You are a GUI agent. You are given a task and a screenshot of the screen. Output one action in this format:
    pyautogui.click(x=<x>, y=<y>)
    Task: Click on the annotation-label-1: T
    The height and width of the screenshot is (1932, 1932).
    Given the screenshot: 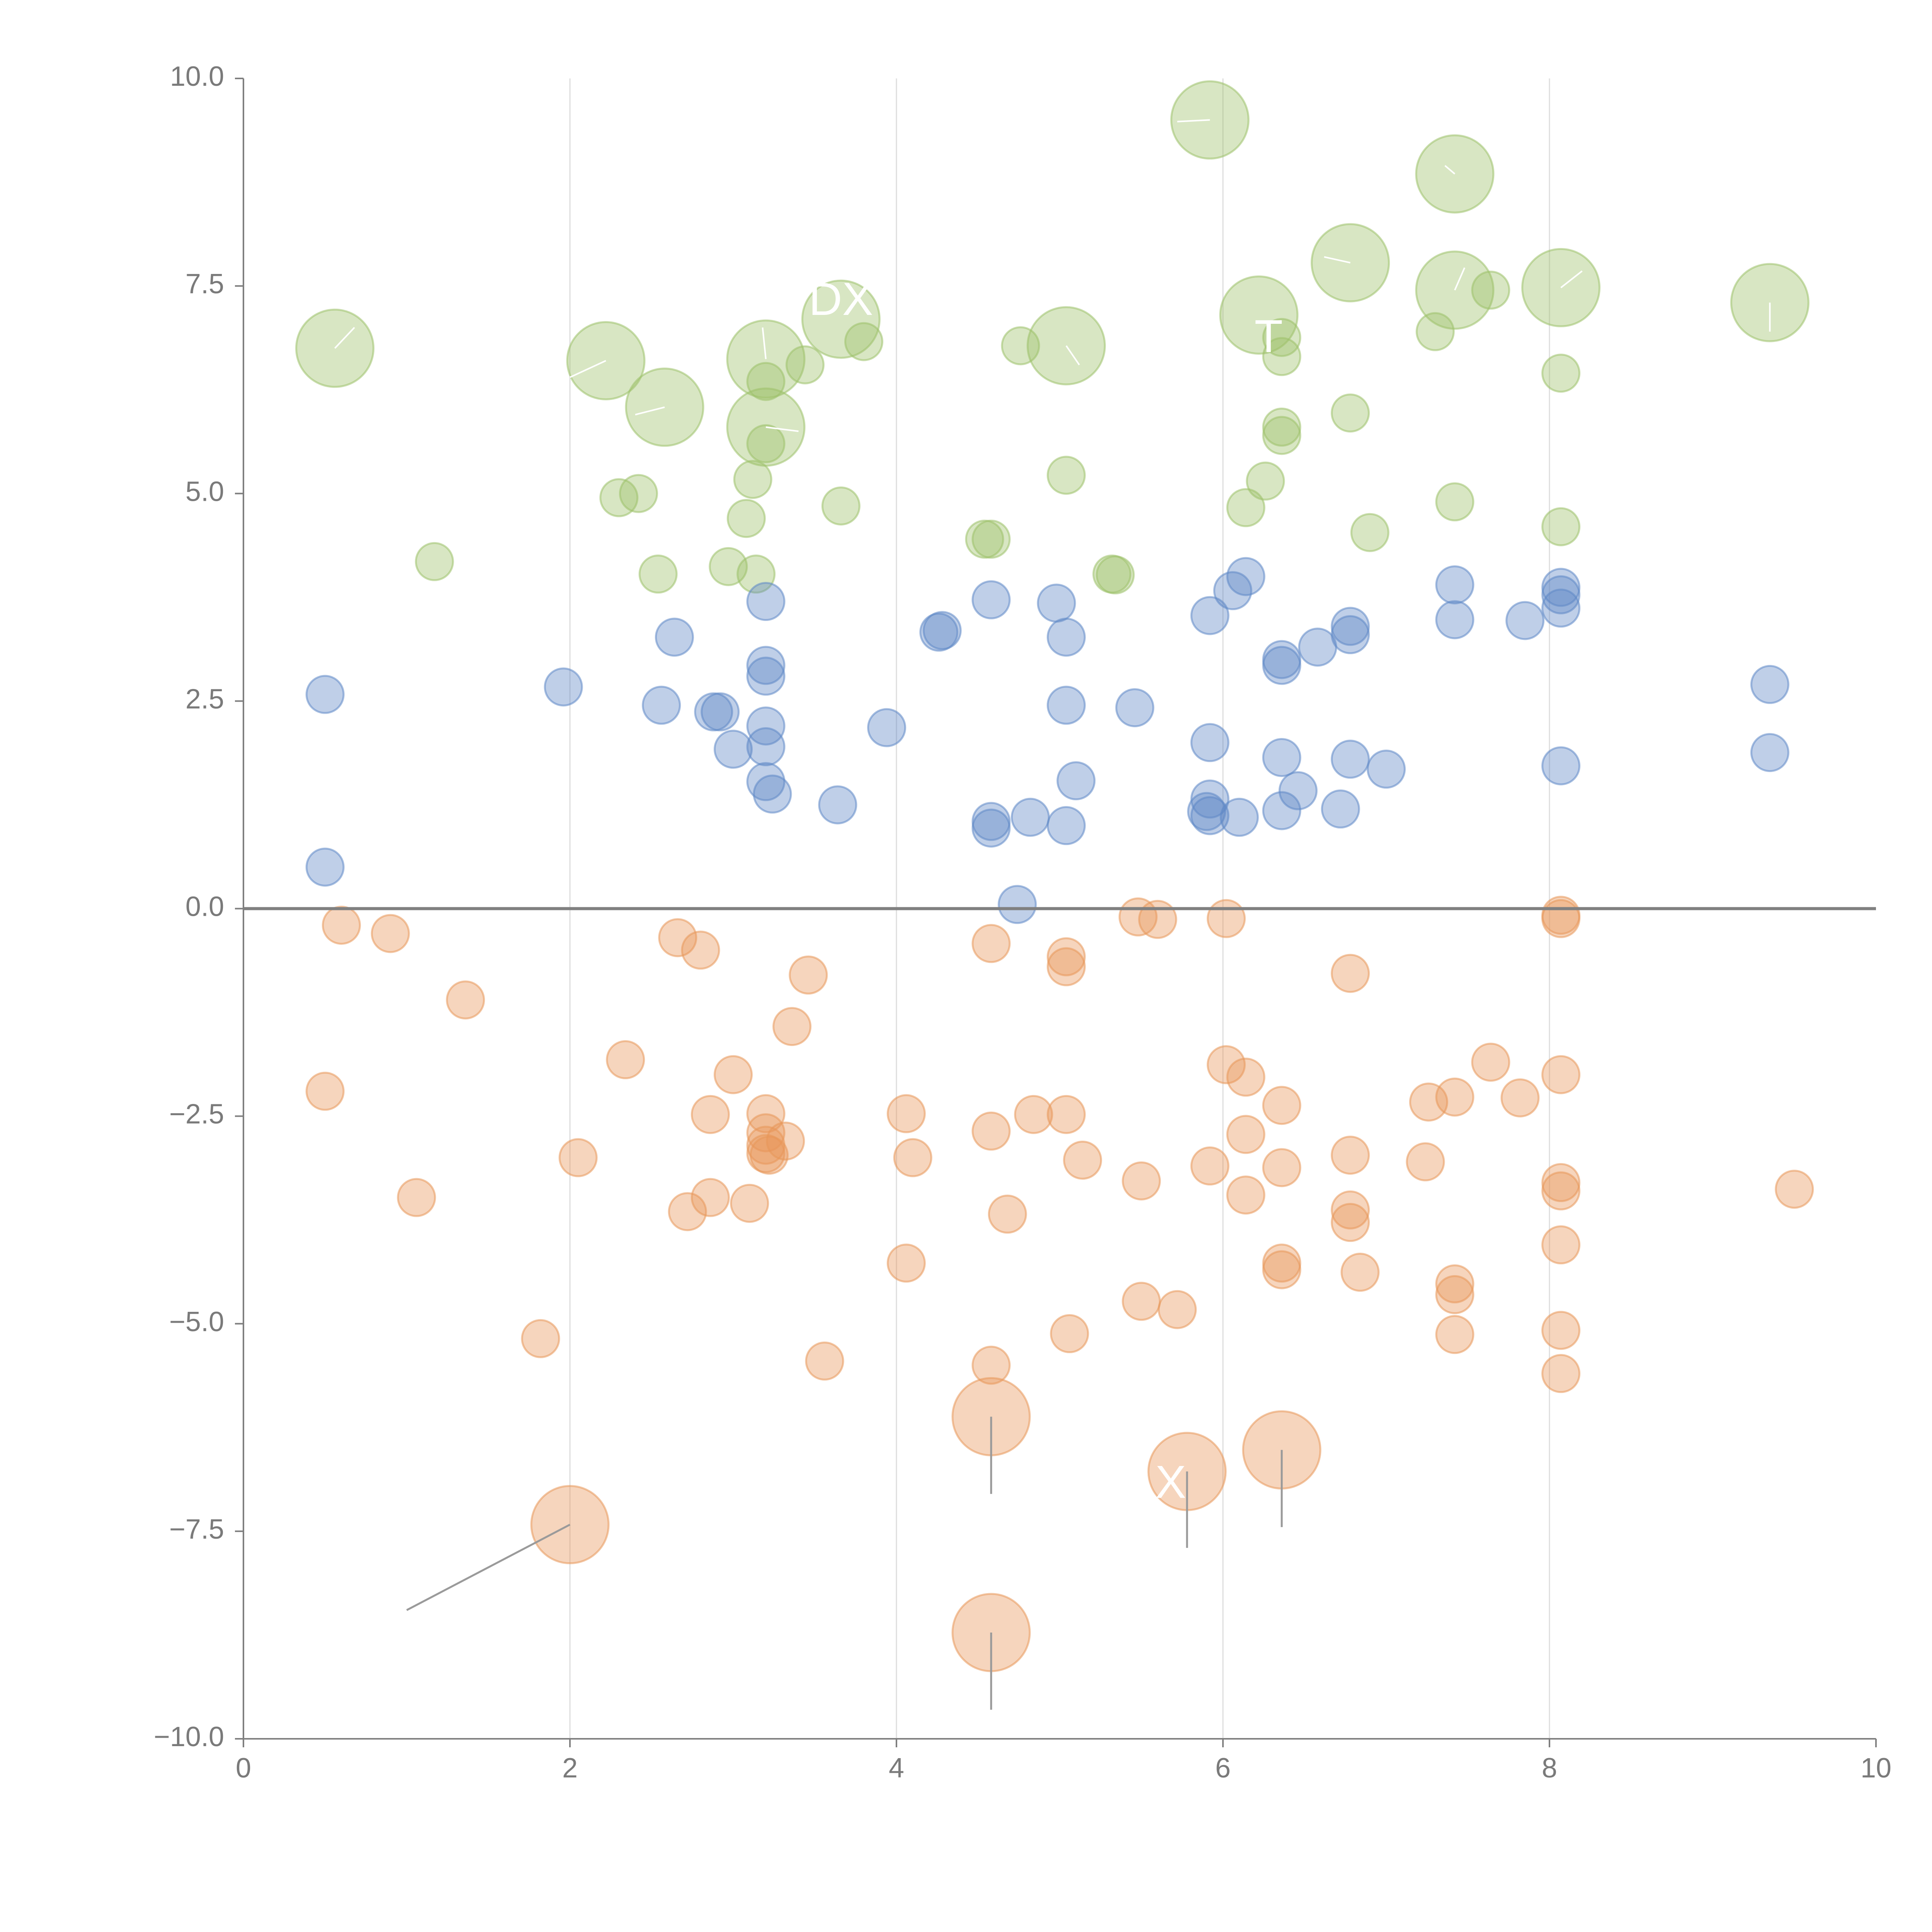 What is the action you would take?
    pyautogui.click(x=1269, y=336)
    